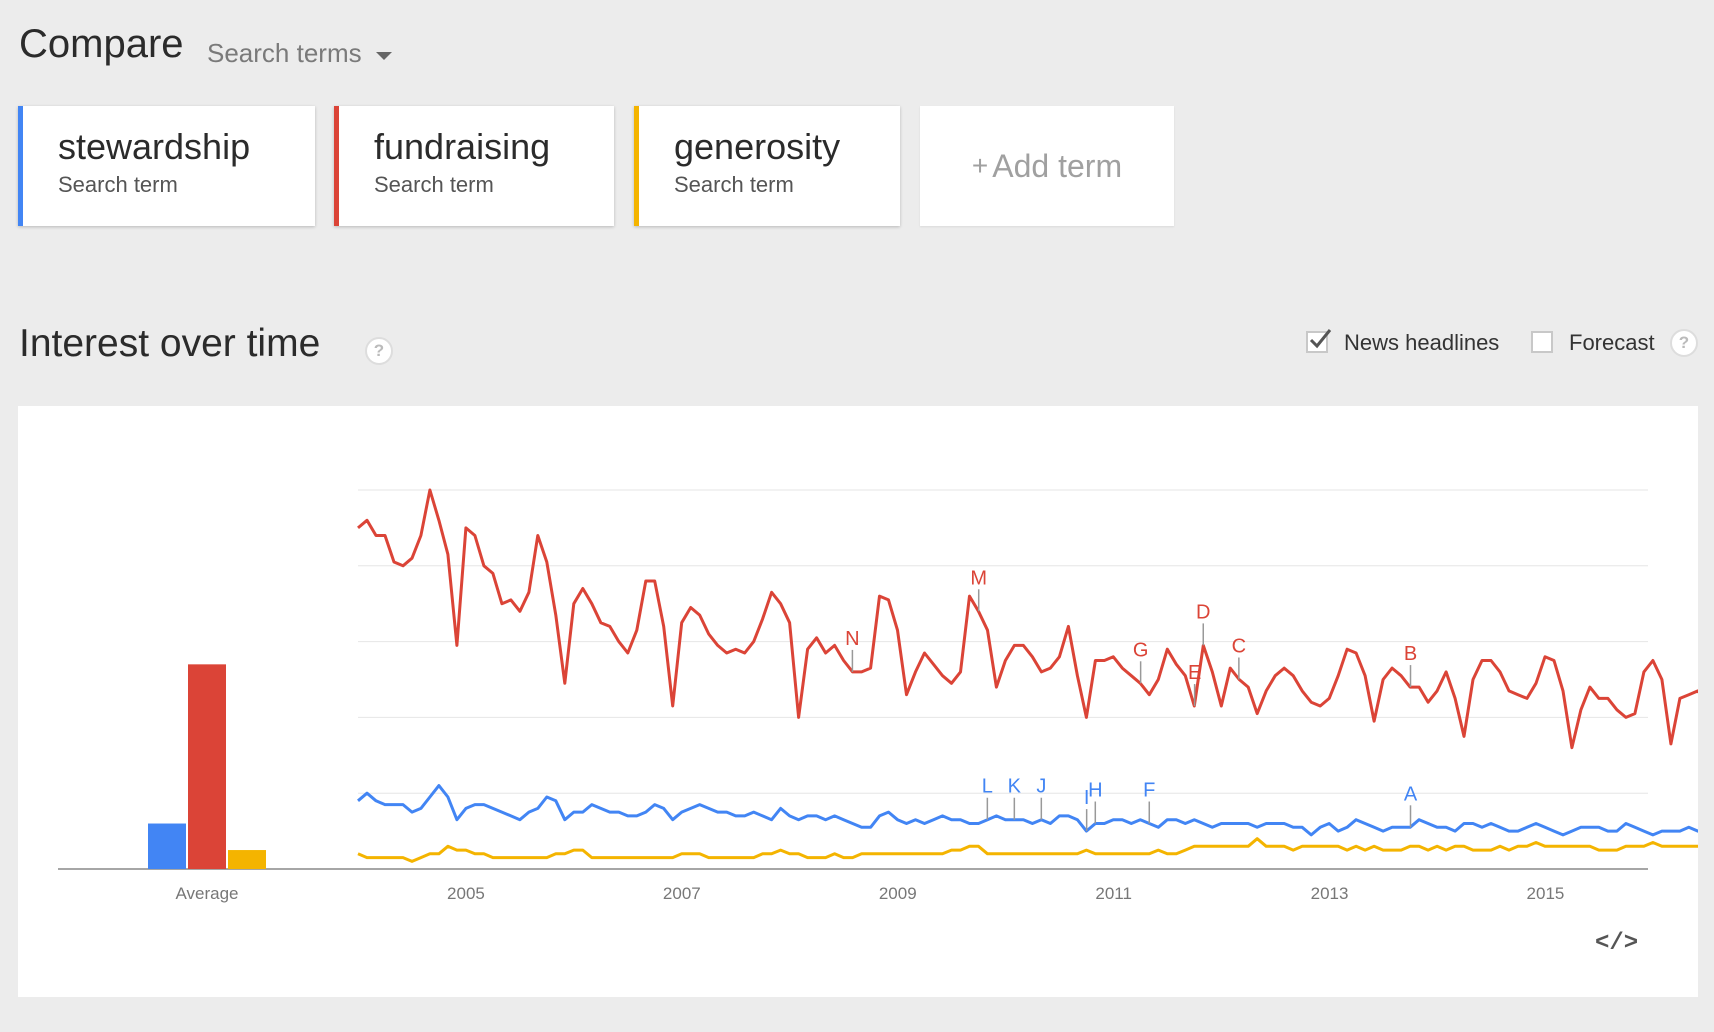 Image resolution: width=1714 pixels, height=1032 pixels. What do you see at coordinates (167, 846) in the screenshot?
I see `average-bar-stewardship` at bounding box center [167, 846].